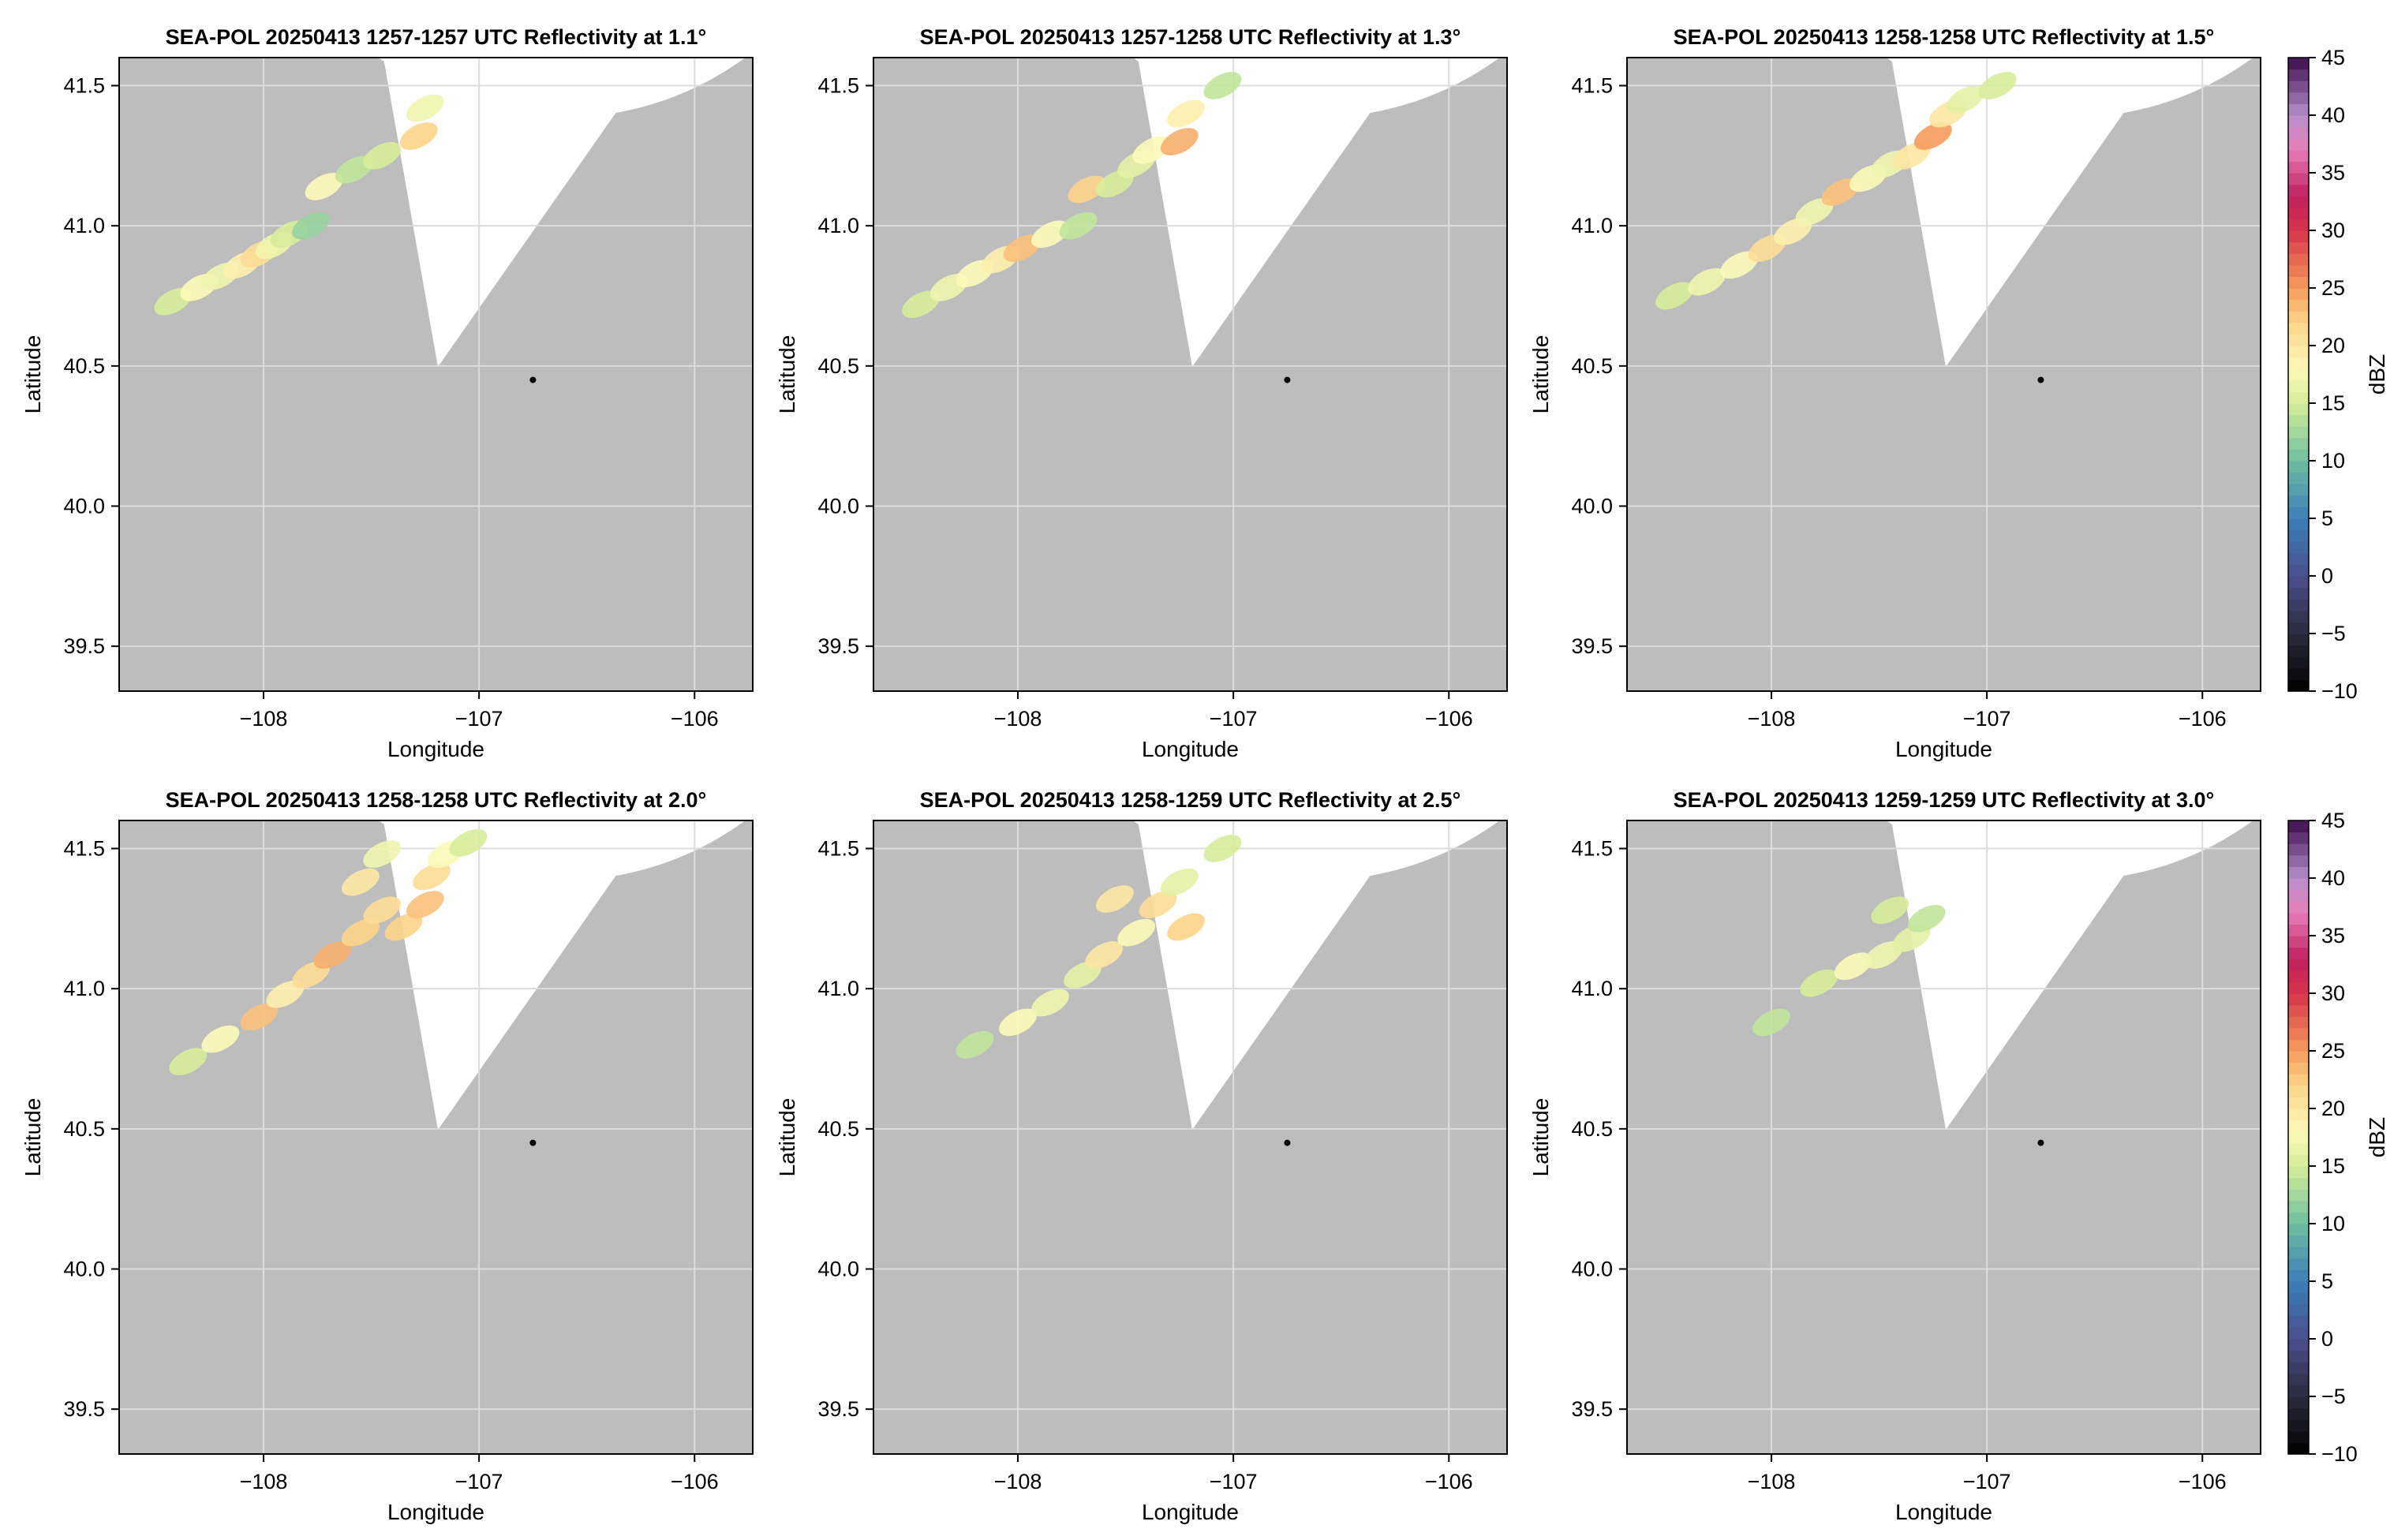 The height and width of the screenshot is (1540, 2405). I want to click on colorbar-tick-label: 25, so click(2333, 1051).